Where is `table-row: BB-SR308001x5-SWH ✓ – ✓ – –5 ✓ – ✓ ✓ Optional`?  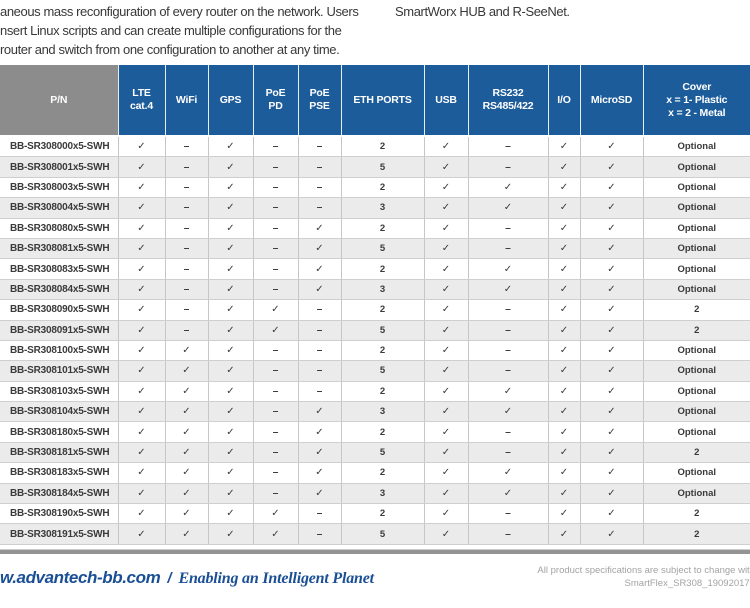
table-row: BB-SR308001x5-SWH ✓ – ✓ – –5 ✓ – ✓ ✓ Optional is located at coordinates (375, 167).